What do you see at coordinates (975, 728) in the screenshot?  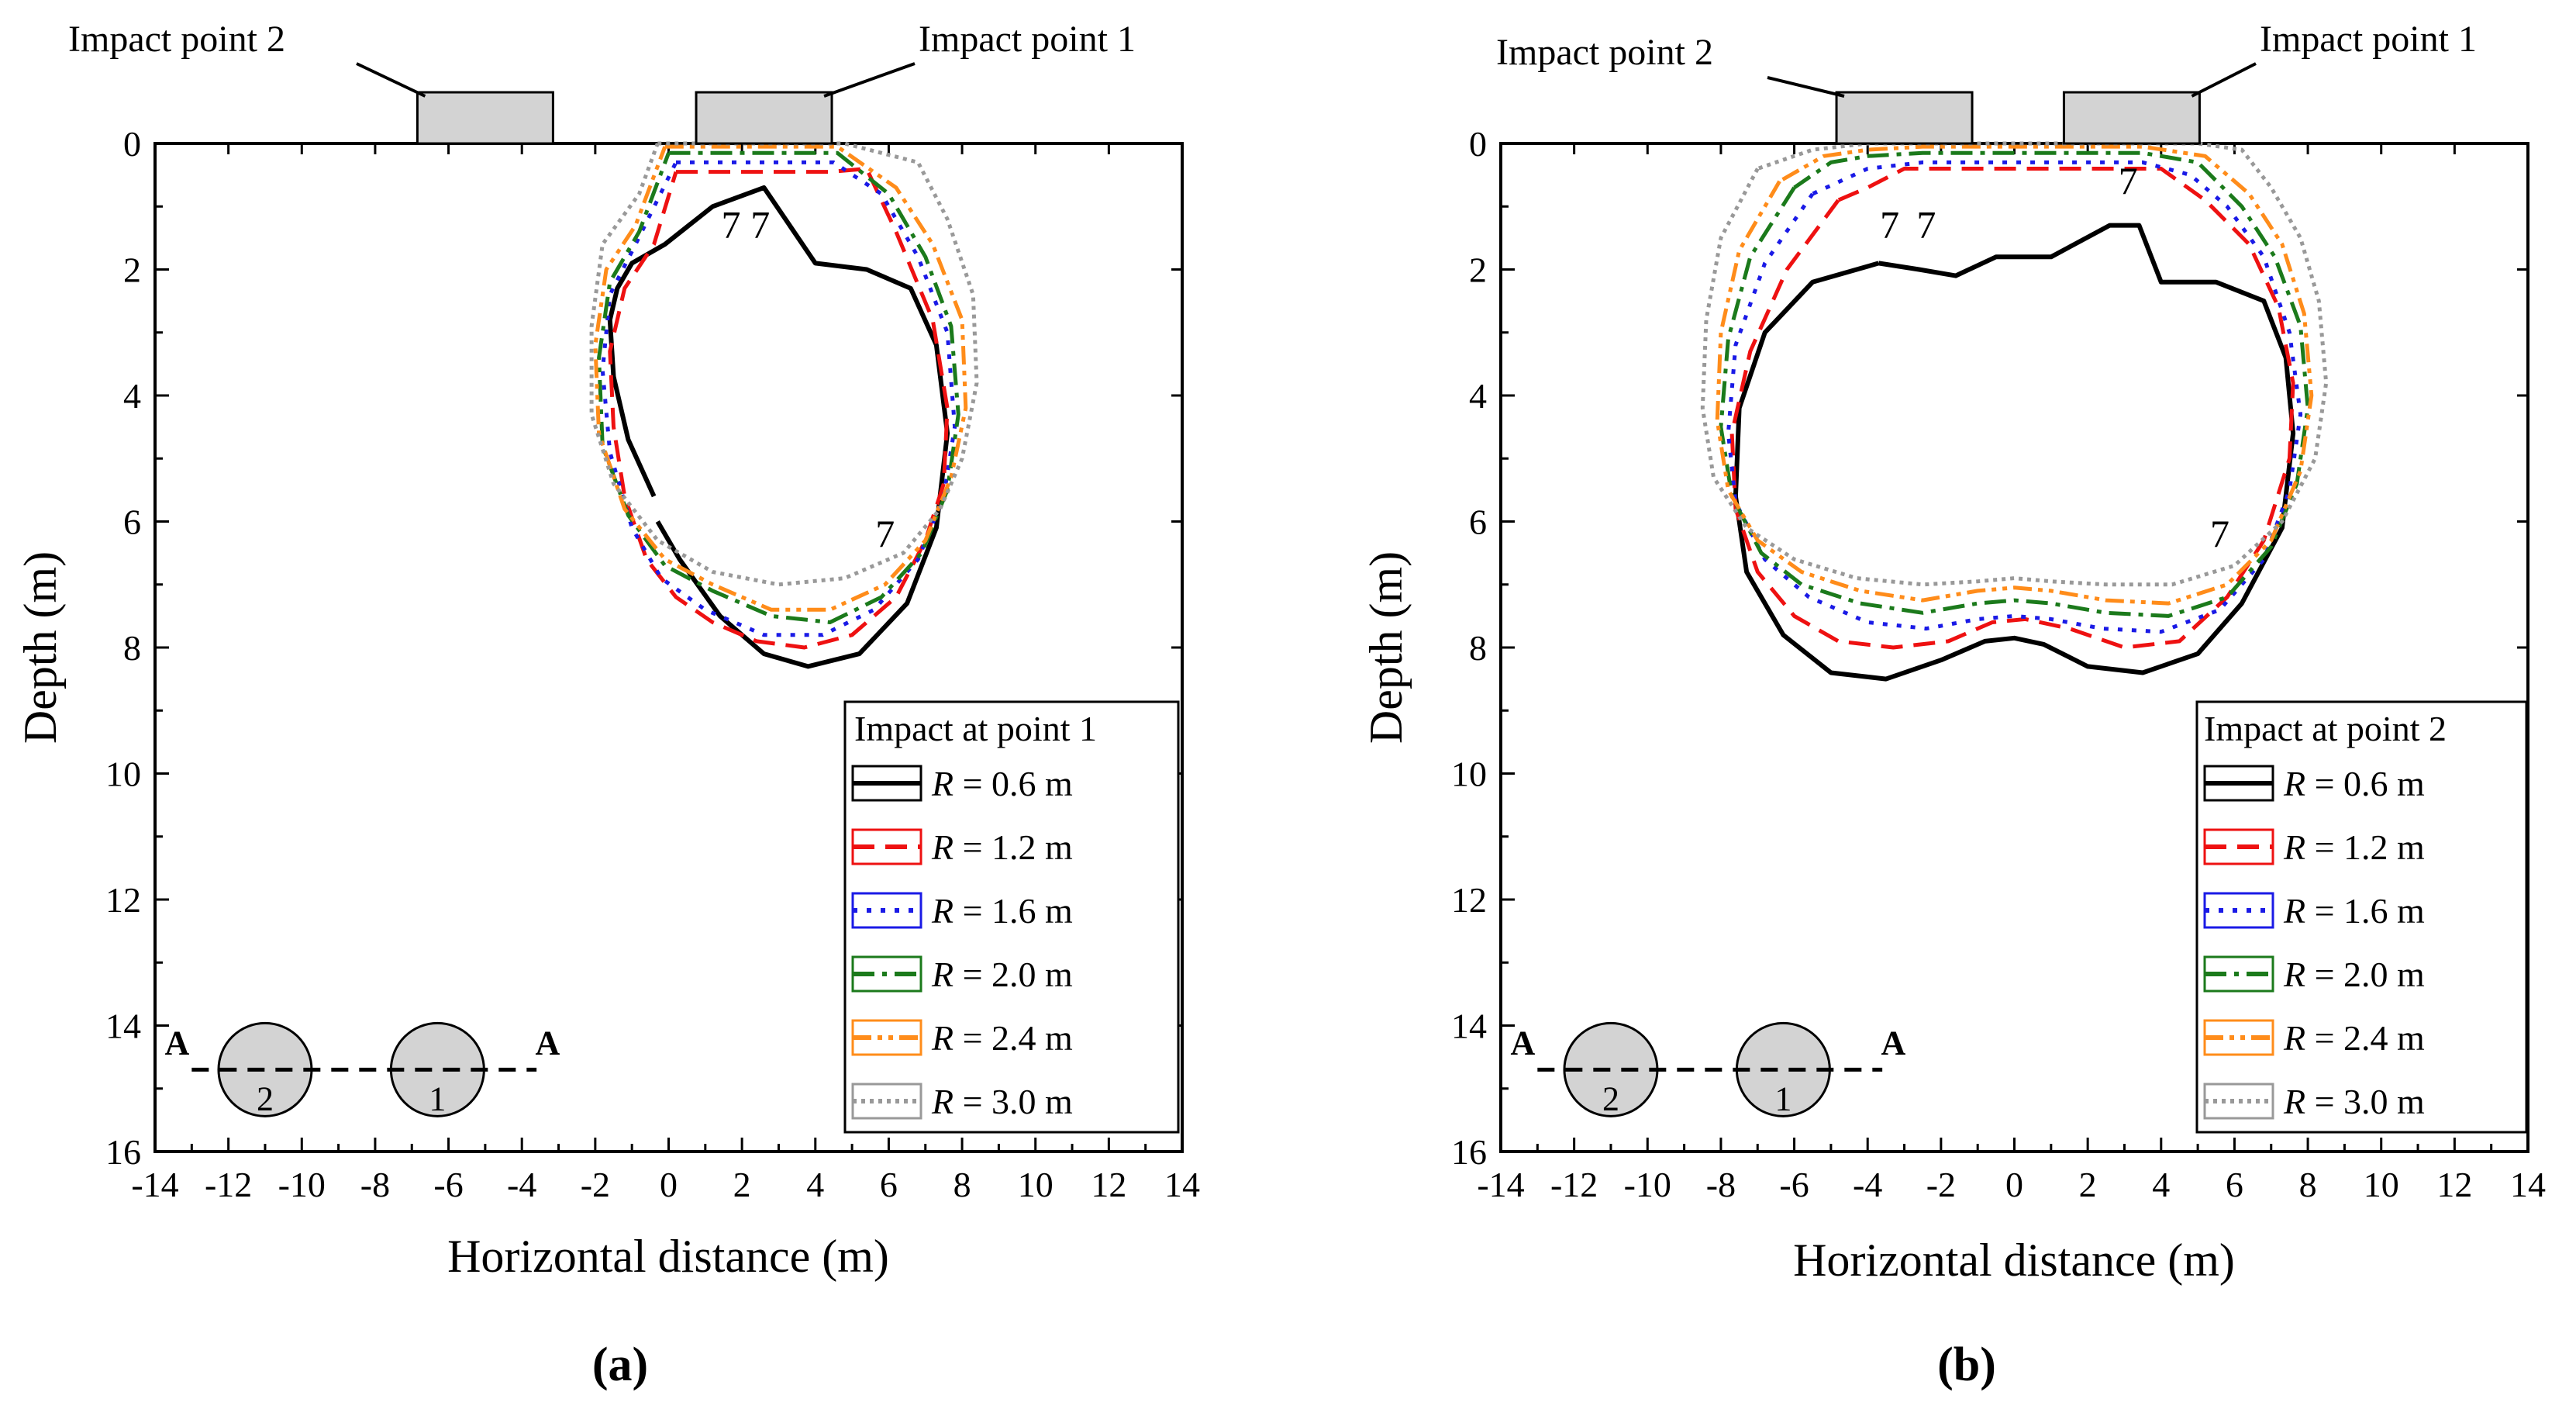 I see `legend-title: Impact at point 1` at bounding box center [975, 728].